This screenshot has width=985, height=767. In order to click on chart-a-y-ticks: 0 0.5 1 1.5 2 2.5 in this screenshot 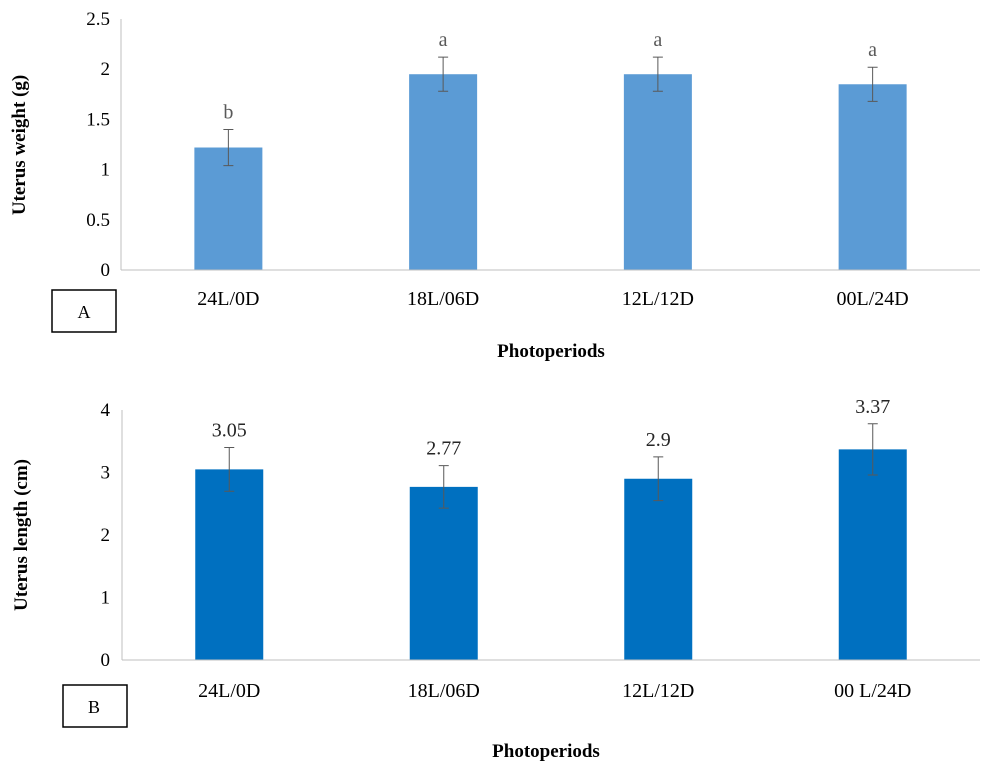, I will do `click(98, 145)`.